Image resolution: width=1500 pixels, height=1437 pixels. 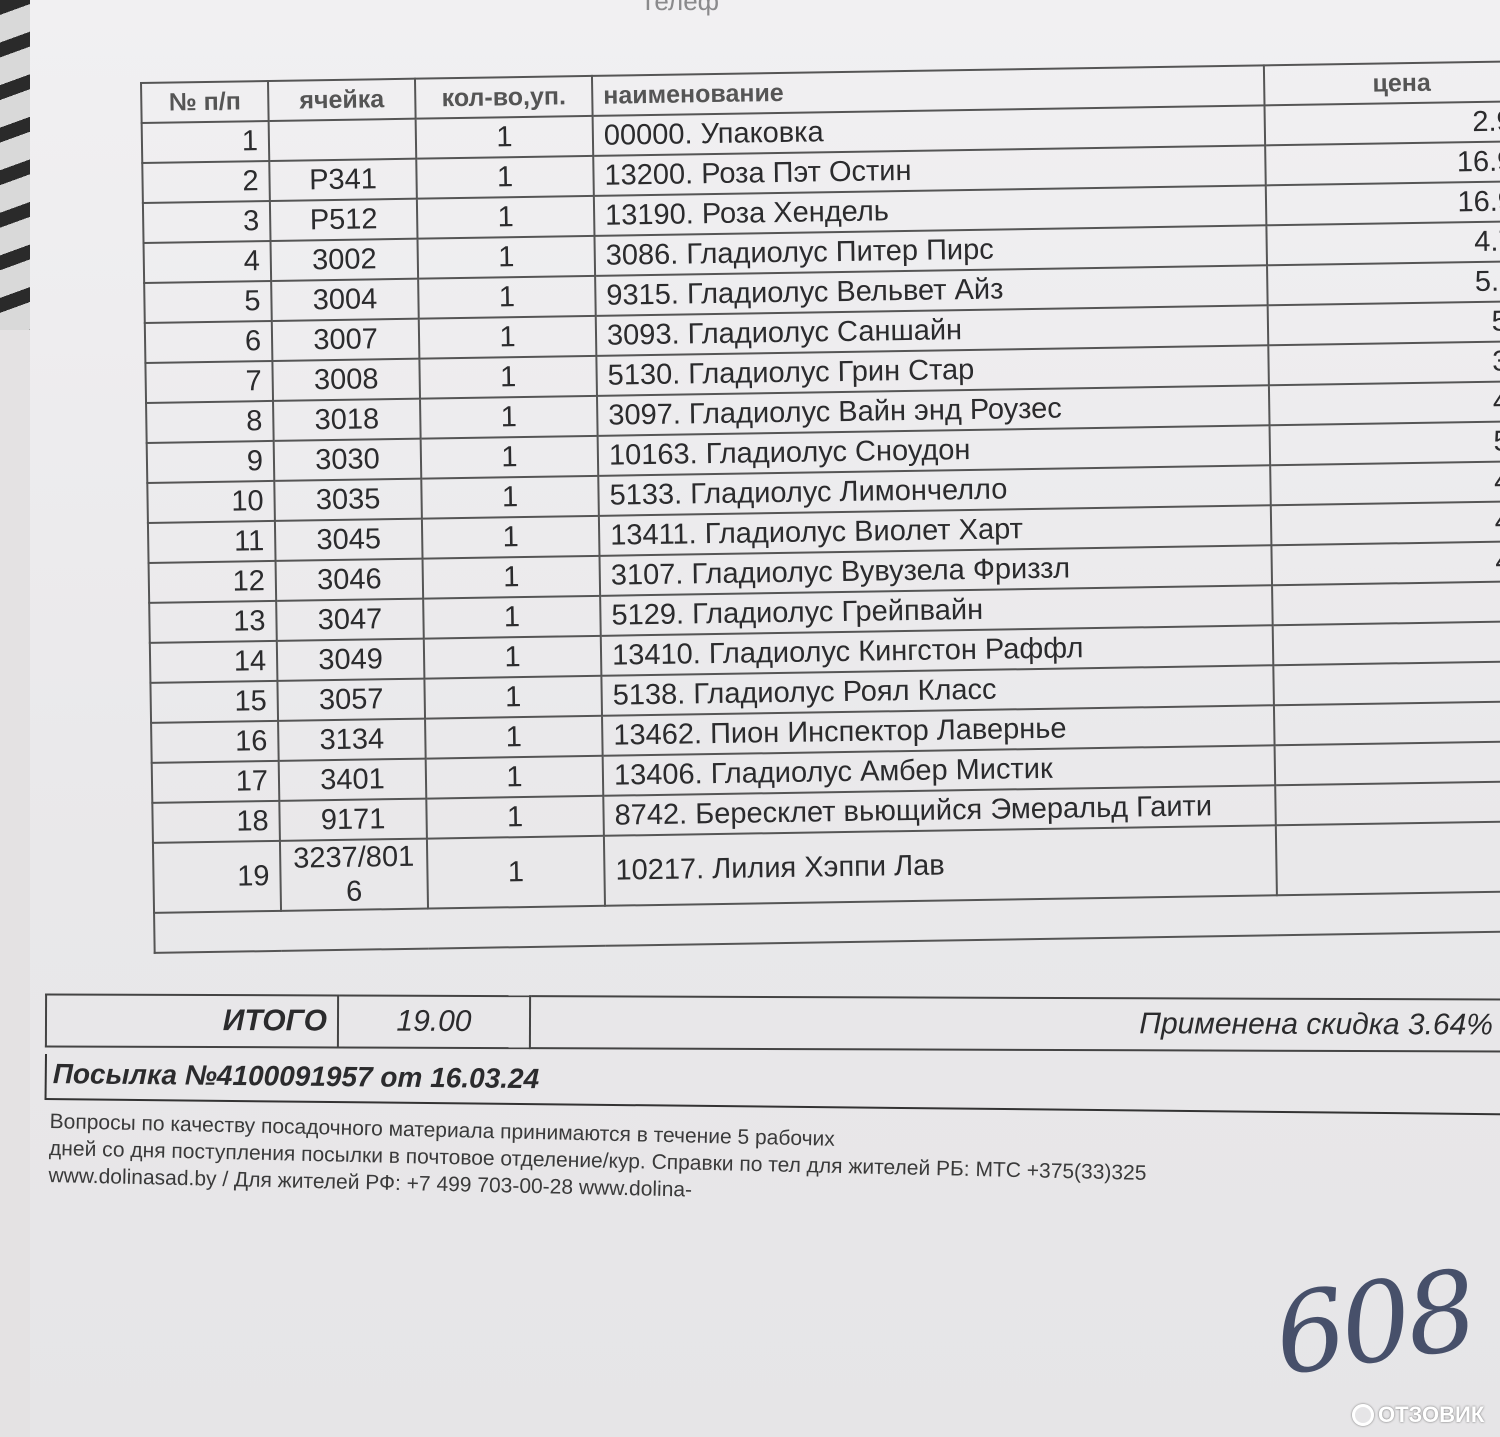 I want to click on cell-no: 9, so click(x=210, y=461).